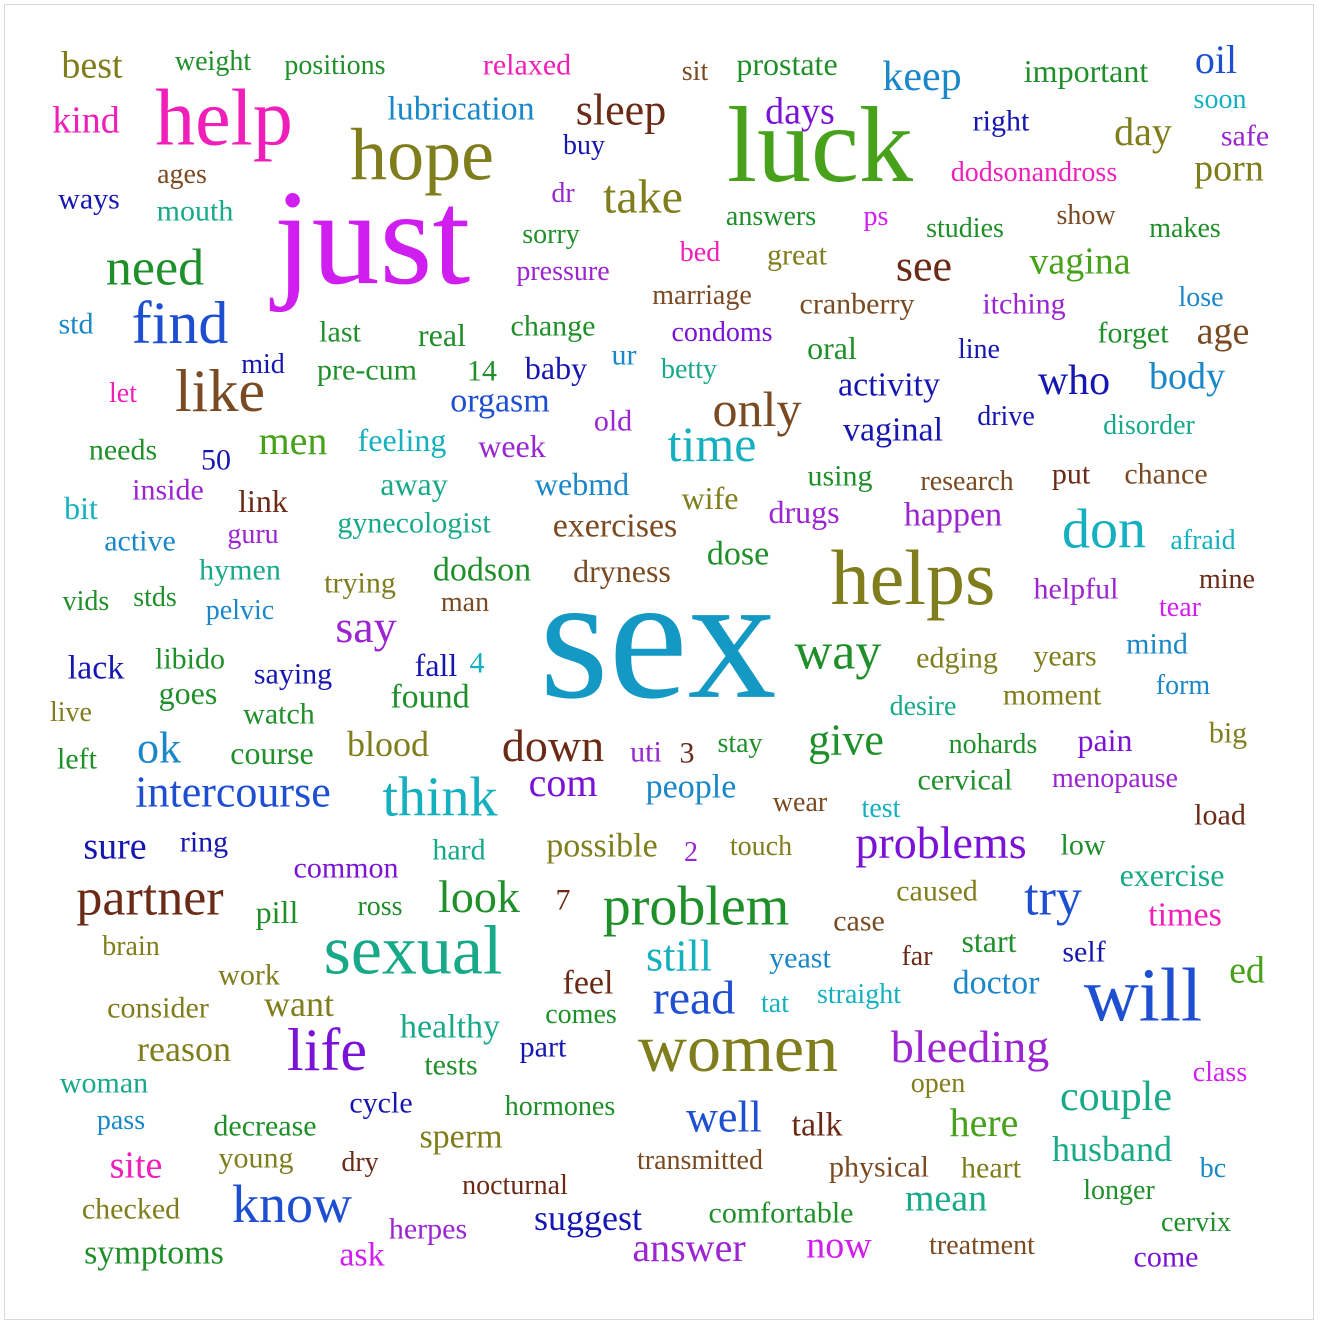 The width and height of the screenshot is (1322, 1327). Describe the element at coordinates (131, 1209) in the screenshot. I see `word-checked: checked` at that location.